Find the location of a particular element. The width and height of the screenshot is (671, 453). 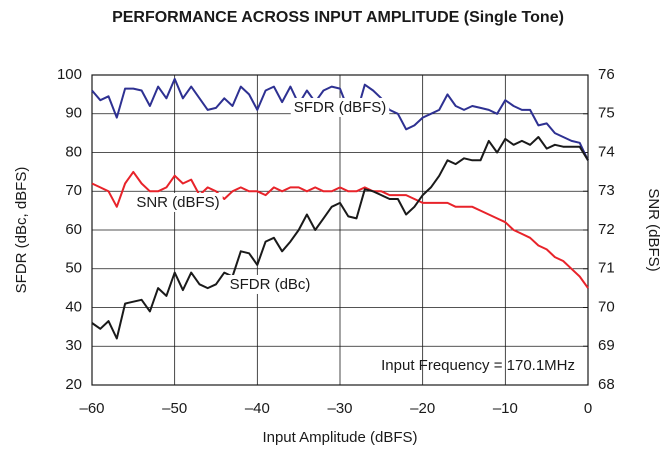

y-tick-label: 100 is located at coordinates (69, 74).